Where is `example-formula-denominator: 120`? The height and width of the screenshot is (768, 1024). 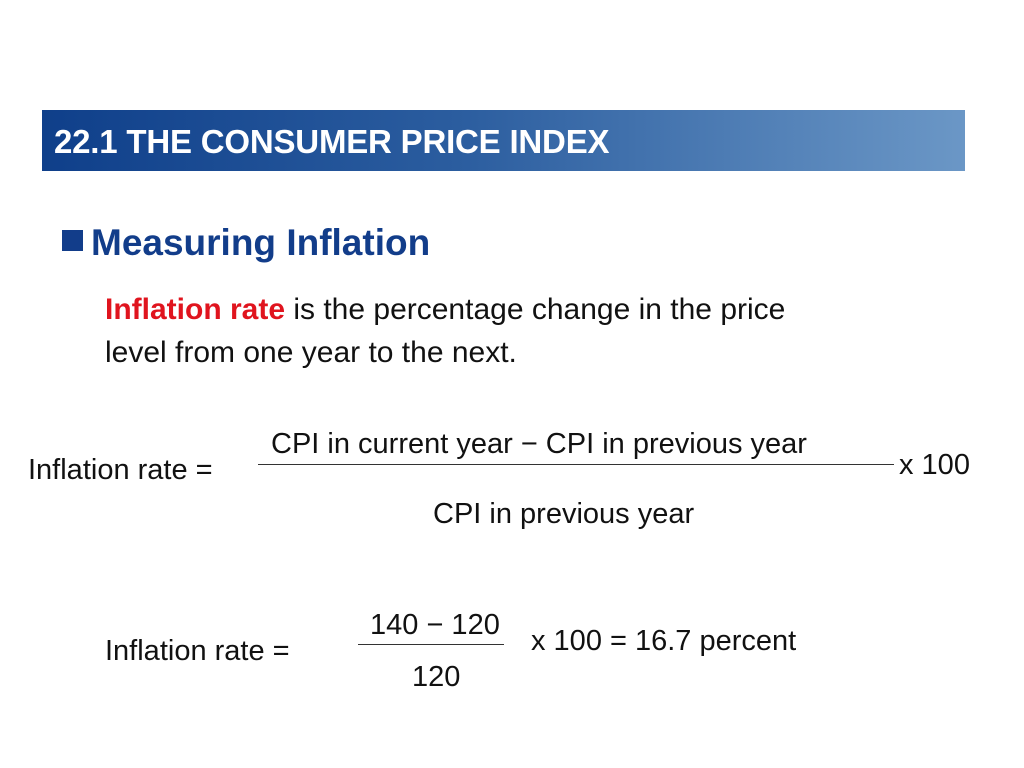 example-formula-denominator: 120 is located at coordinates (436, 677).